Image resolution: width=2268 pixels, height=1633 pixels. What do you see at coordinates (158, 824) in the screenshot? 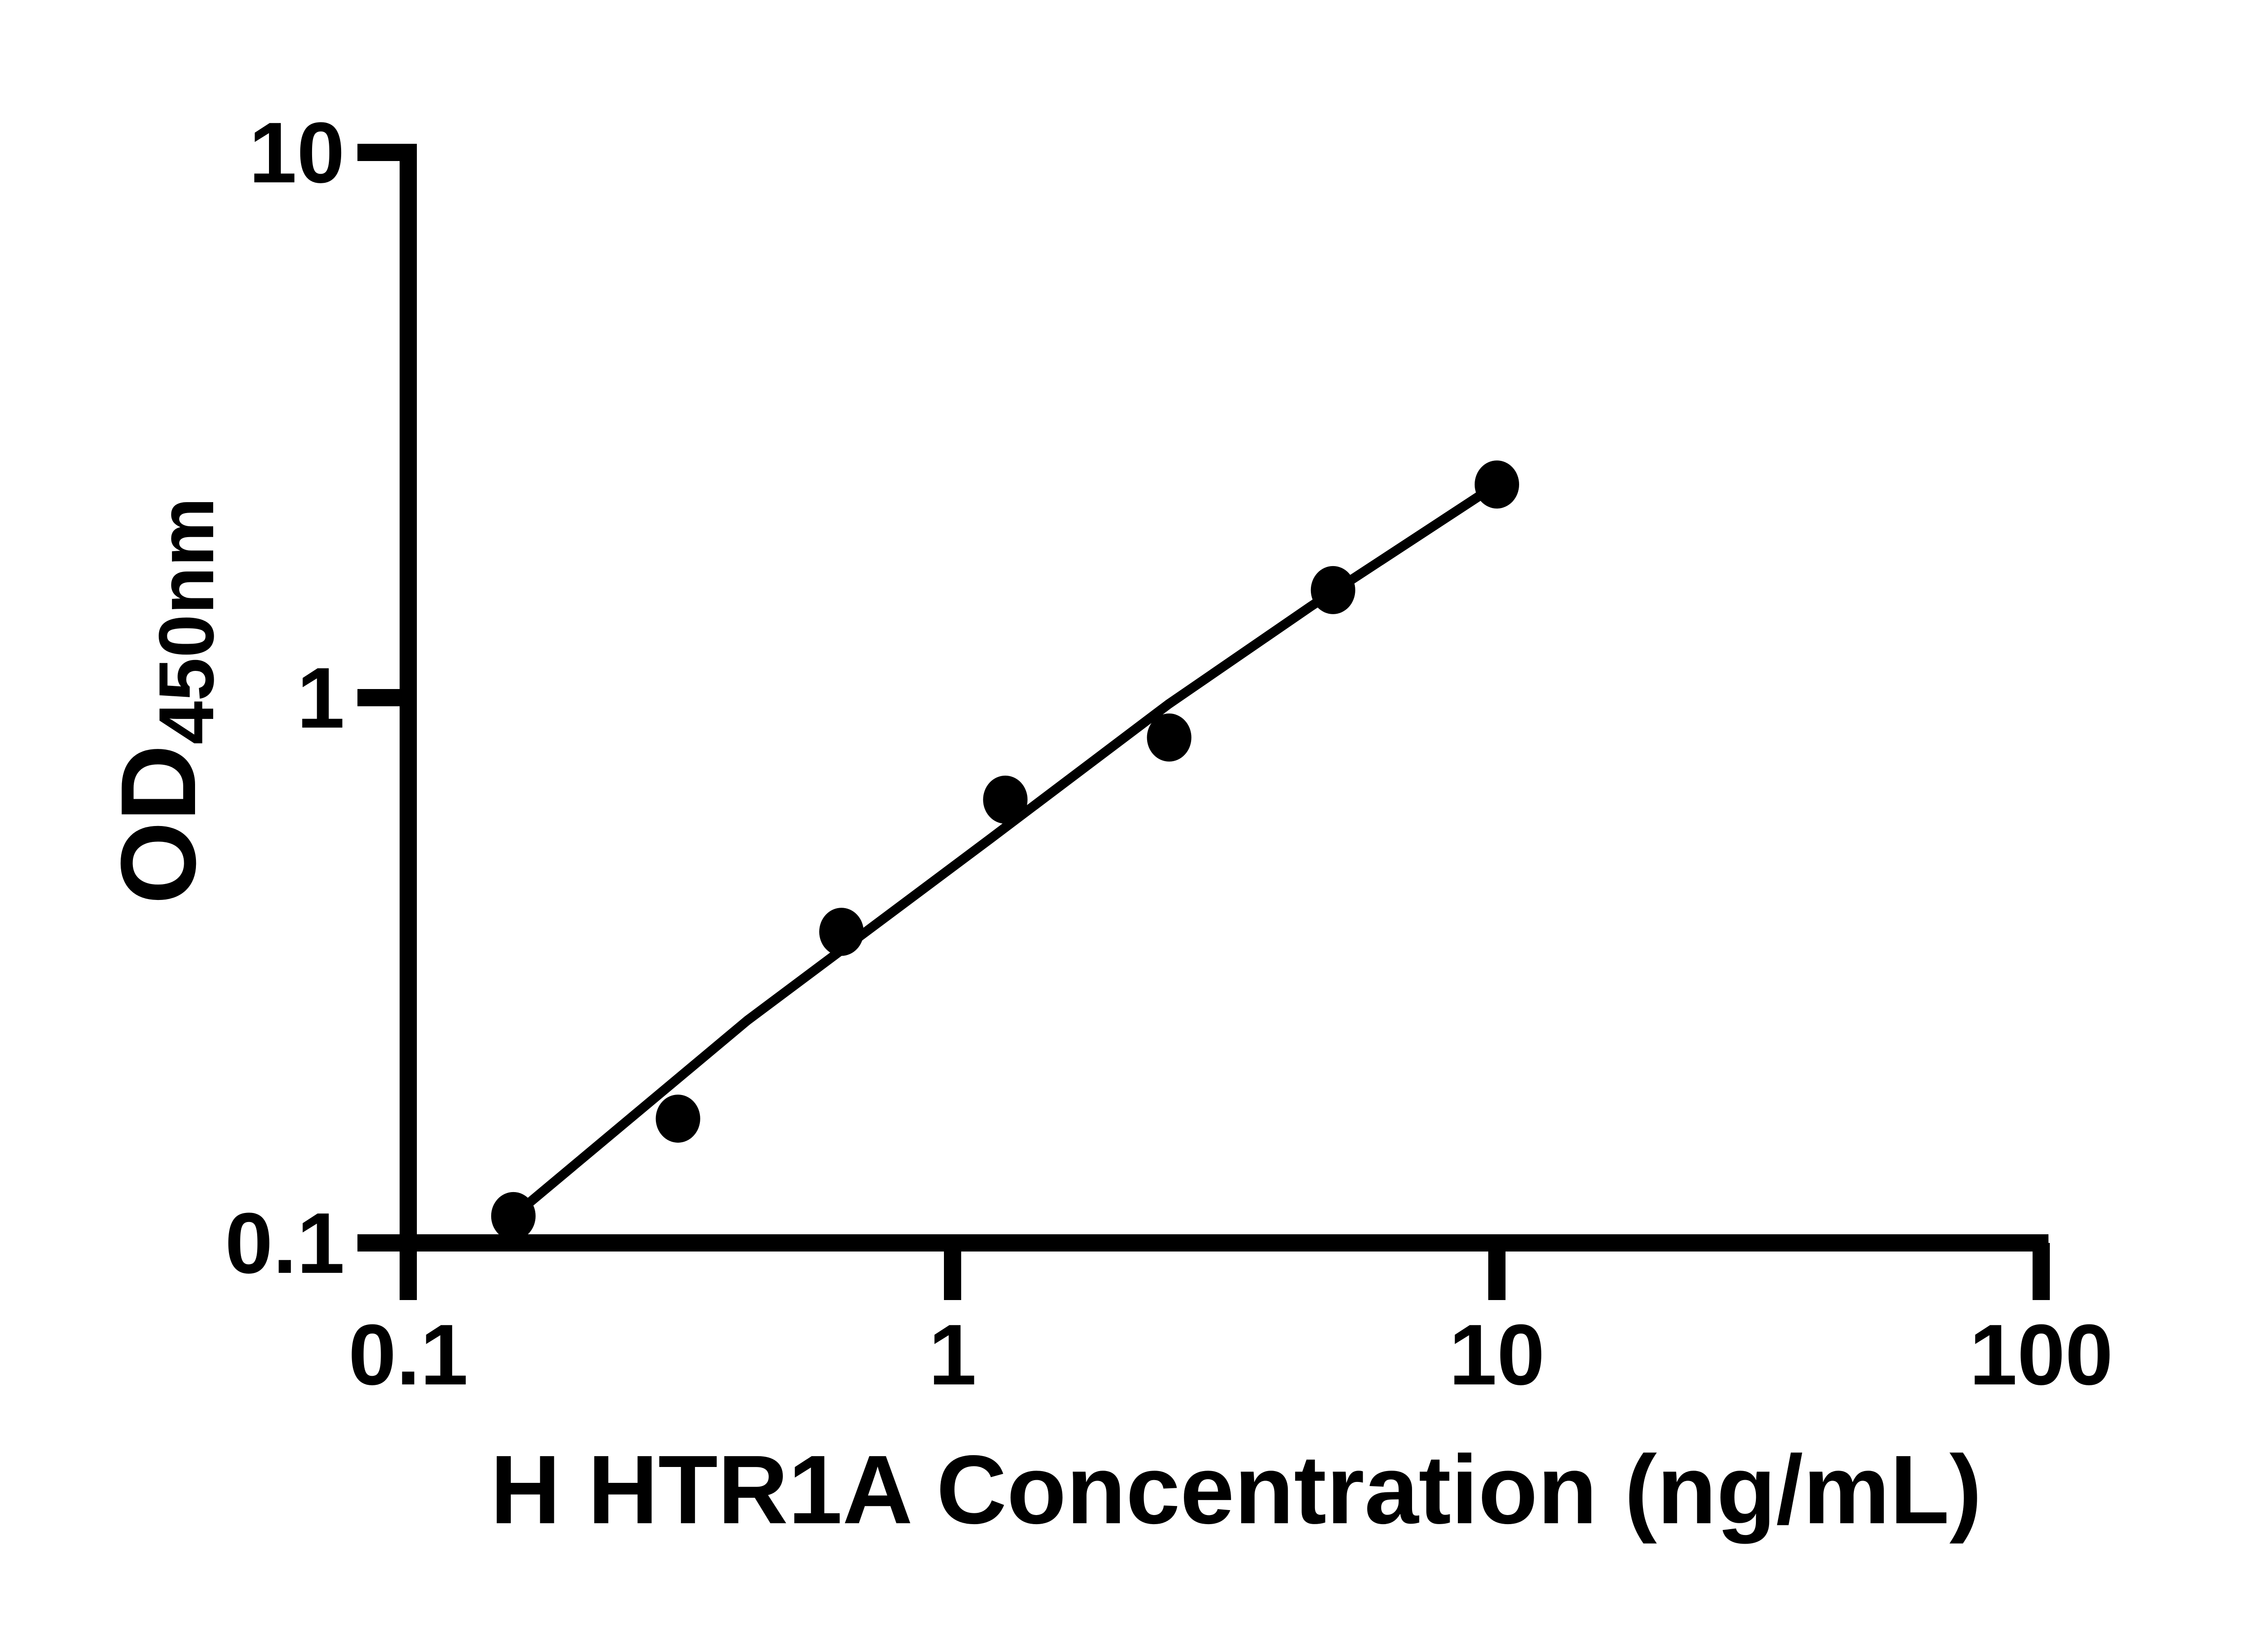
I see `y-axis-title-main: OD` at bounding box center [158, 824].